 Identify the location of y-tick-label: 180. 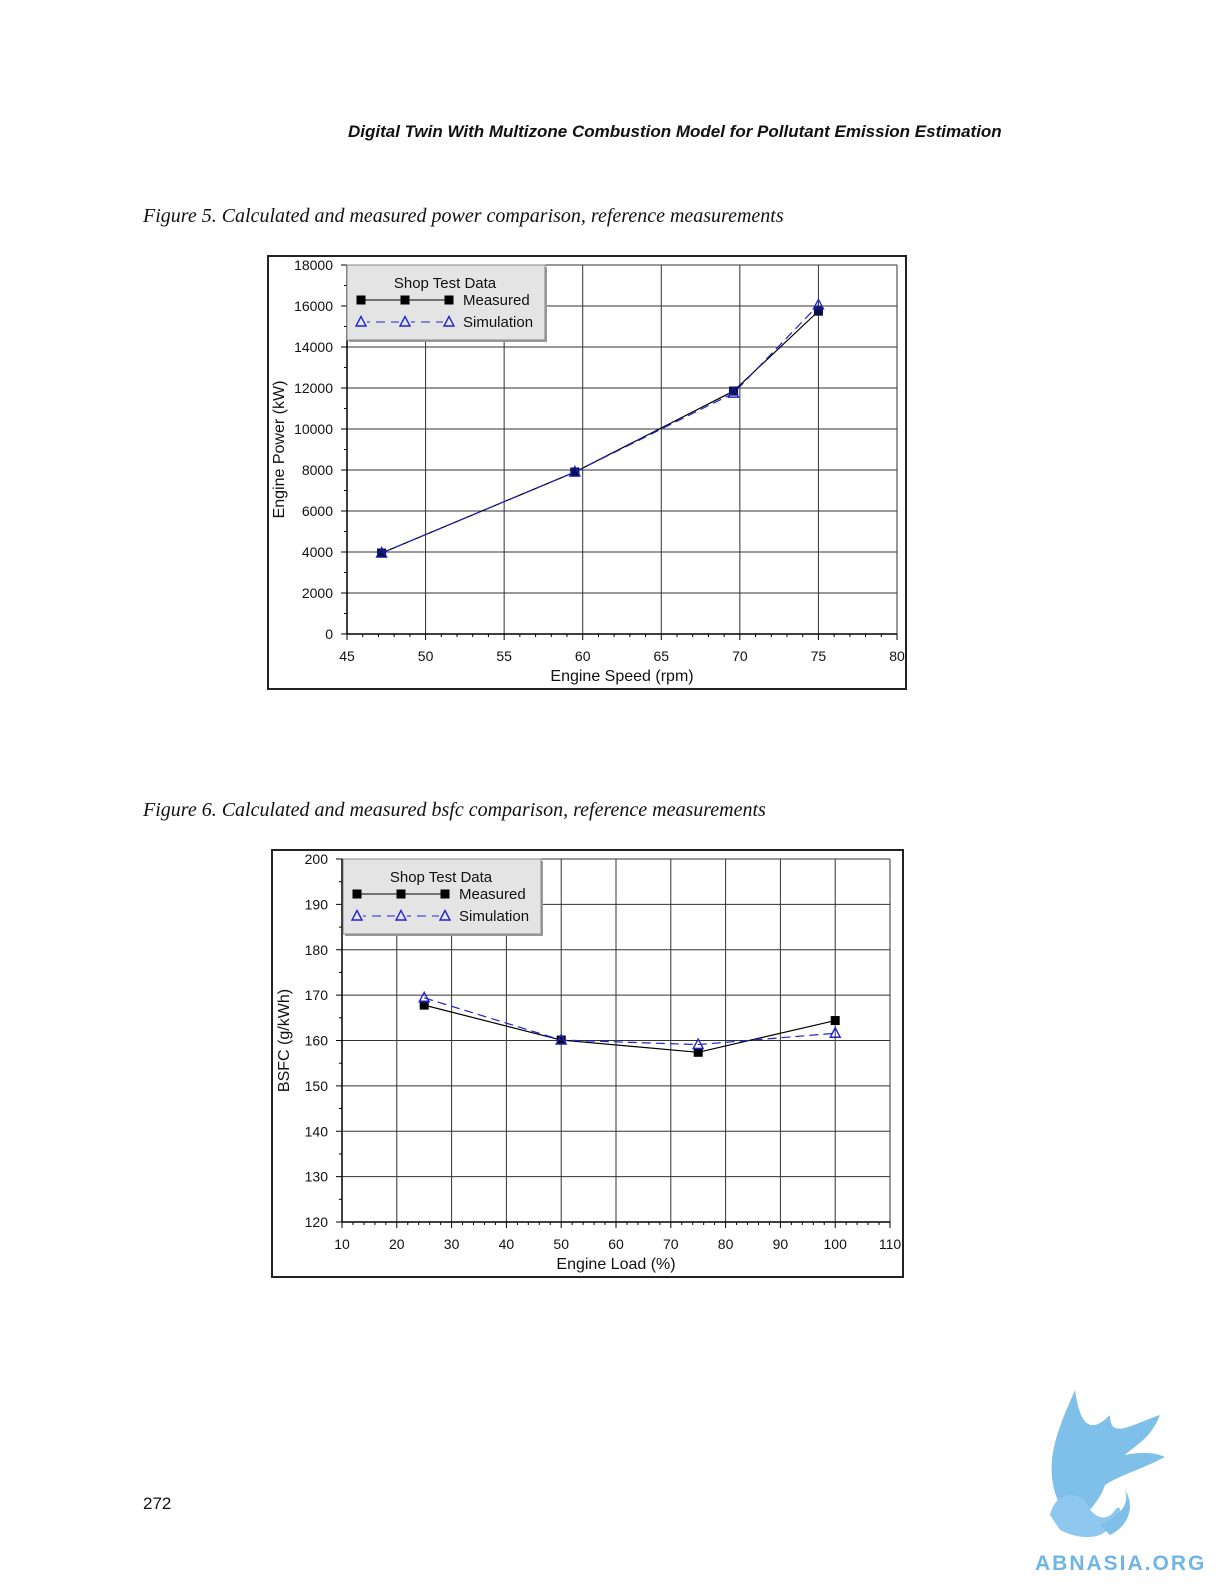
(317, 950).